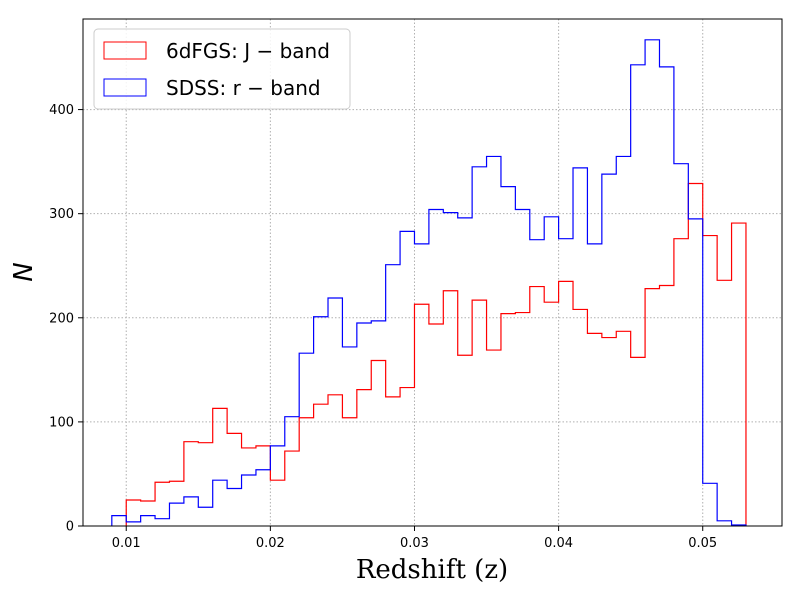  Describe the element at coordinates (61, 214) in the screenshot. I see `y-tick-label: 300` at that location.